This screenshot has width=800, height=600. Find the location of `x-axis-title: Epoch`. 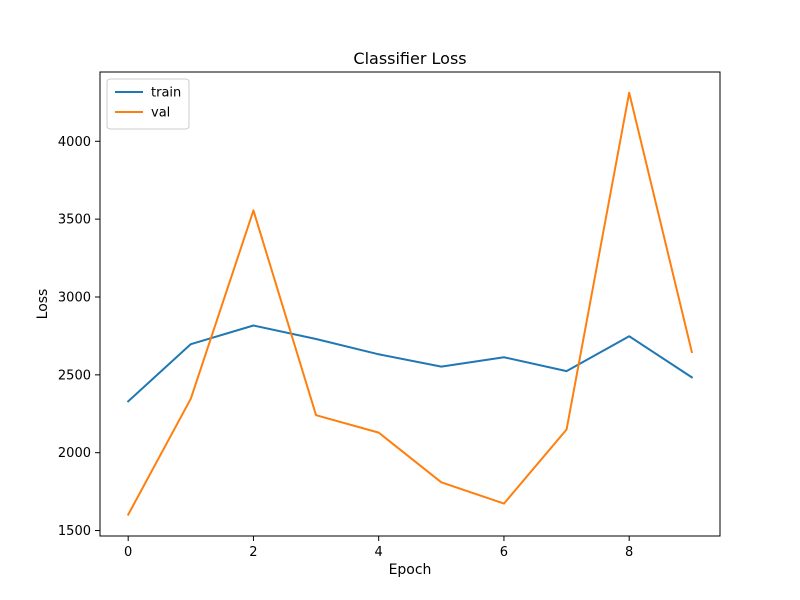

x-axis-title: Epoch is located at coordinates (410, 570).